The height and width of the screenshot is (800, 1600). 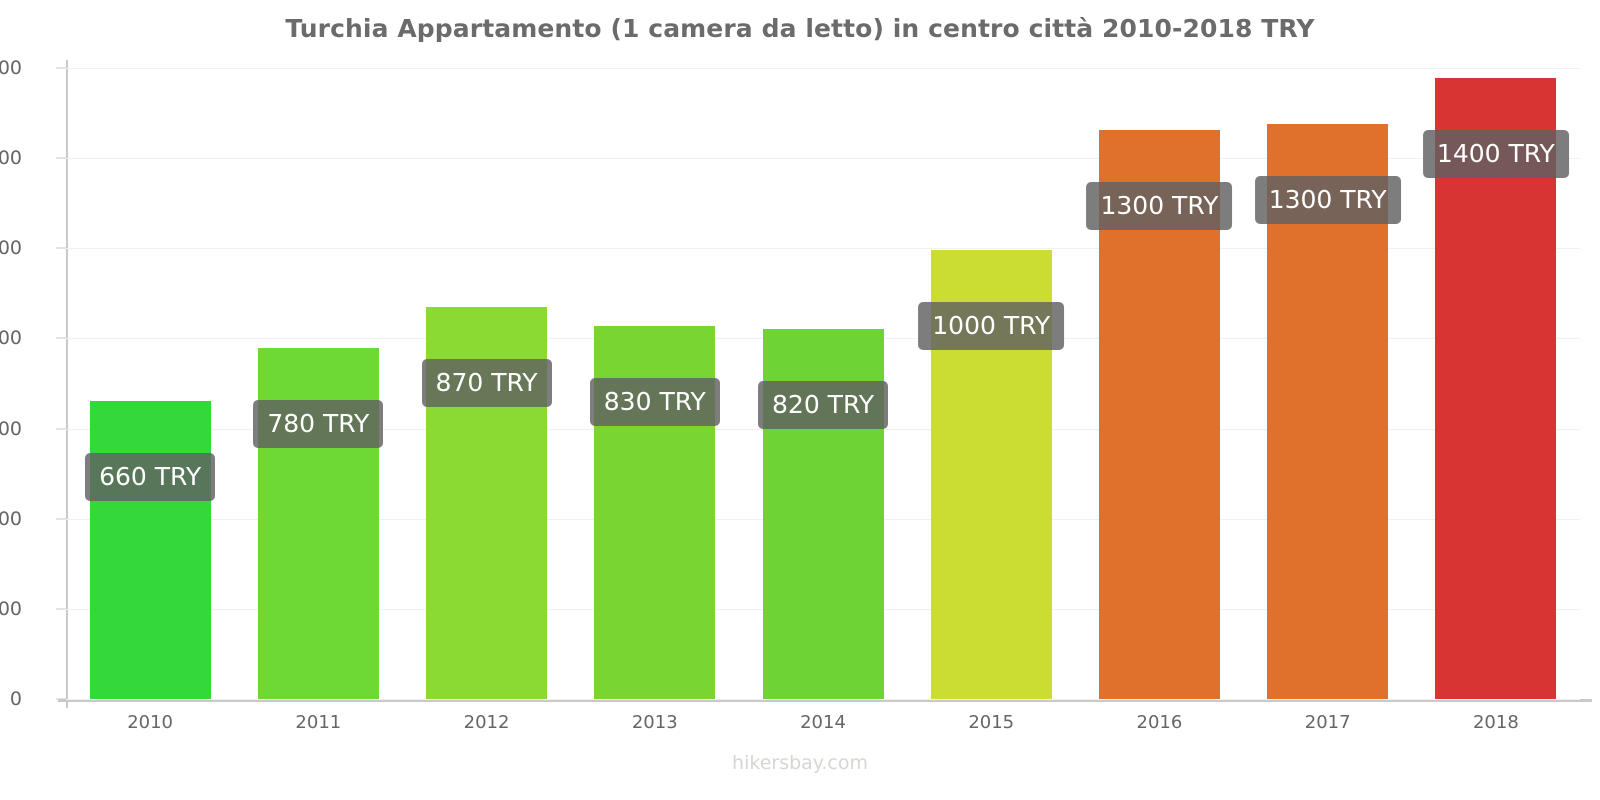 What do you see at coordinates (654, 722) in the screenshot?
I see `x-axis-tick-label: 2013` at bounding box center [654, 722].